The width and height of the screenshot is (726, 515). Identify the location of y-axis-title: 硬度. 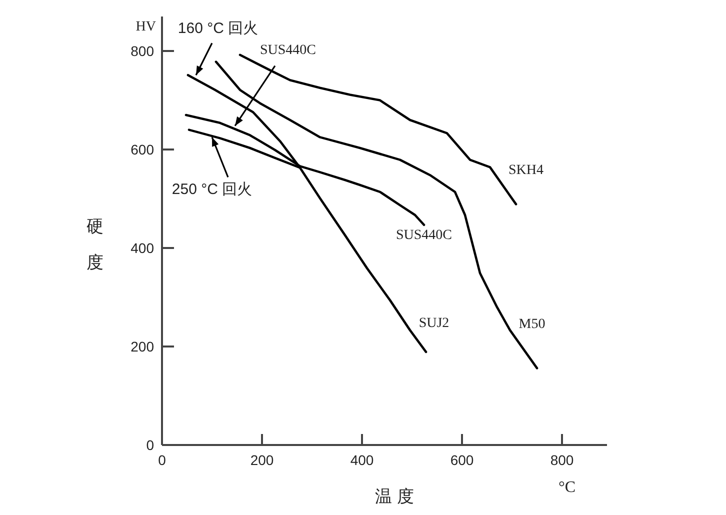
(95, 244).